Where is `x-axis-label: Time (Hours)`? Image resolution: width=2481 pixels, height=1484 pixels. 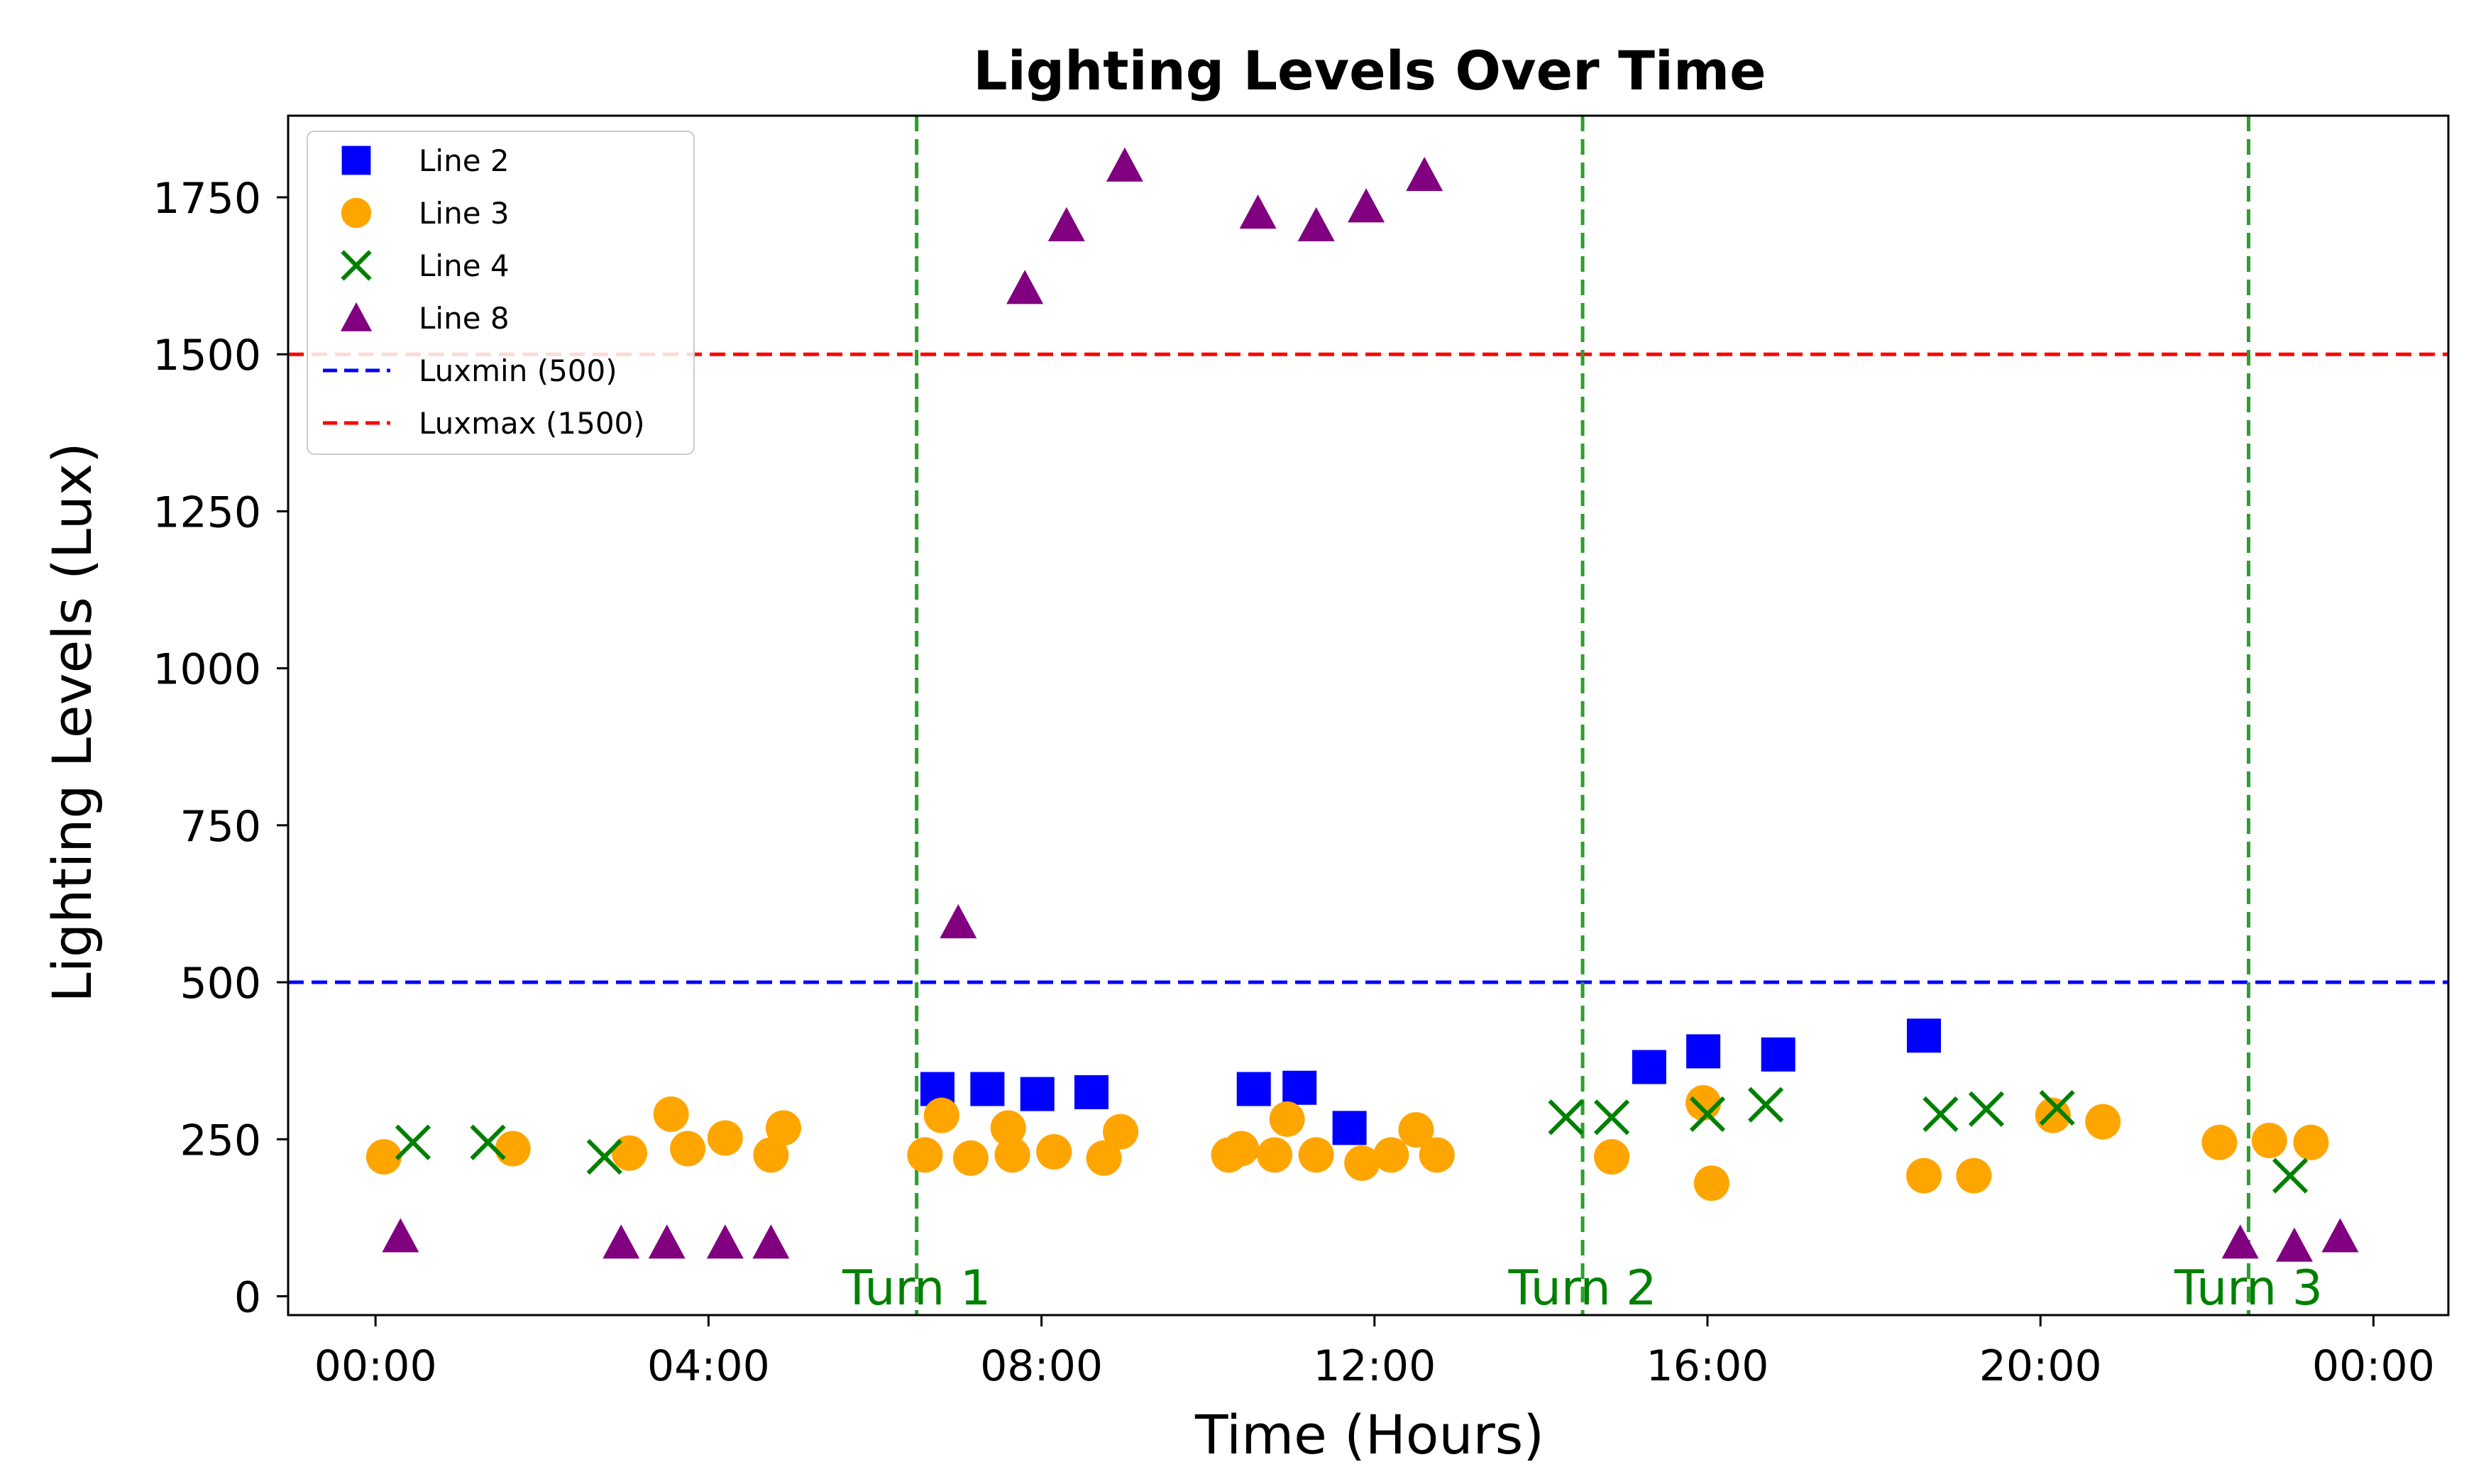
x-axis-label: Time (Hours) is located at coordinates (1369, 1434).